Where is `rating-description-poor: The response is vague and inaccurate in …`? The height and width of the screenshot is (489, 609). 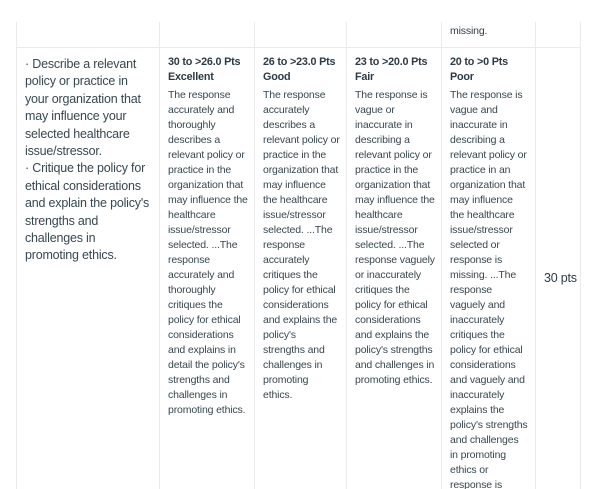 rating-description-poor: The response is vague and inaccurate in … is located at coordinates (489, 289).